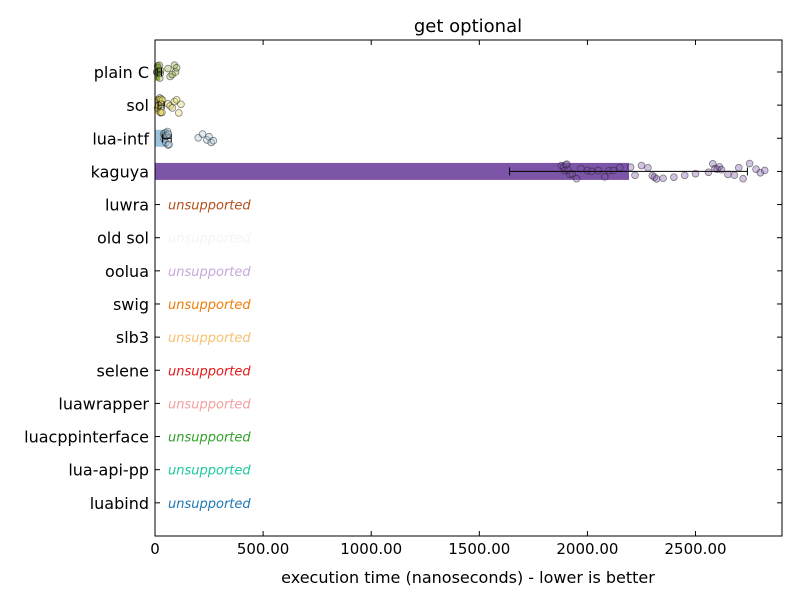 This screenshot has height=600, width=800. What do you see at coordinates (123, 370) in the screenshot?
I see `y-tick-label: selene` at bounding box center [123, 370].